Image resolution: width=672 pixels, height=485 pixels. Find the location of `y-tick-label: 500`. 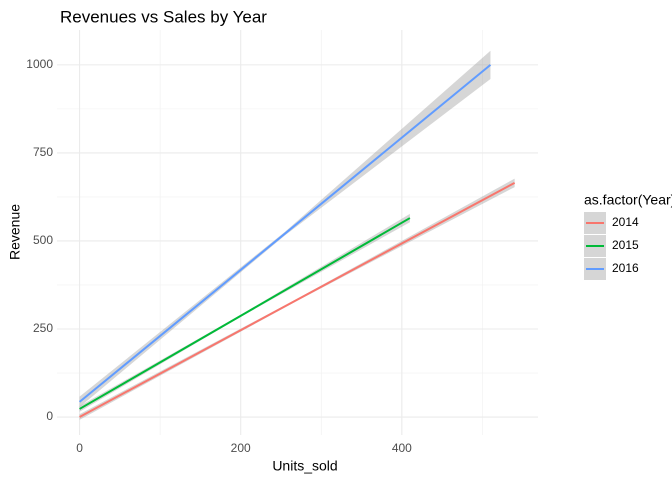

y-tick-label: 500 is located at coordinates (43, 240).